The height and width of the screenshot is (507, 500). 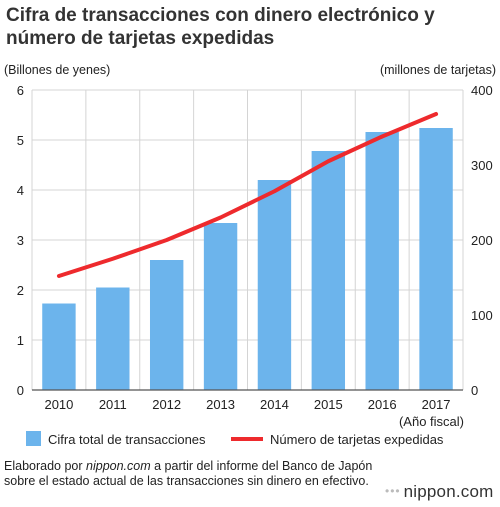 What do you see at coordinates (20, 340) in the screenshot?
I see `y-left-tick-label: 1` at bounding box center [20, 340].